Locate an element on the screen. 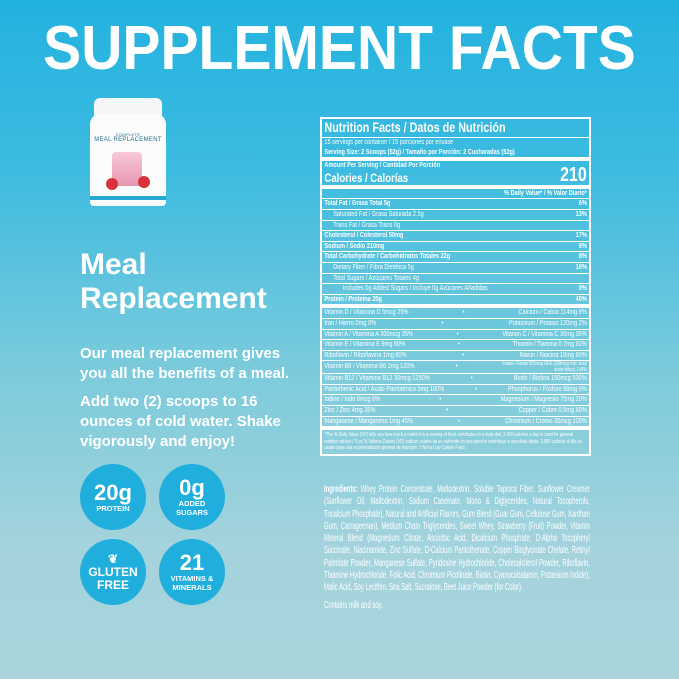 Image resolution: width=679 pixels, height=679 pixels. page-title: SUPPLEMENT FACTS is located at coordinates (339, 48).